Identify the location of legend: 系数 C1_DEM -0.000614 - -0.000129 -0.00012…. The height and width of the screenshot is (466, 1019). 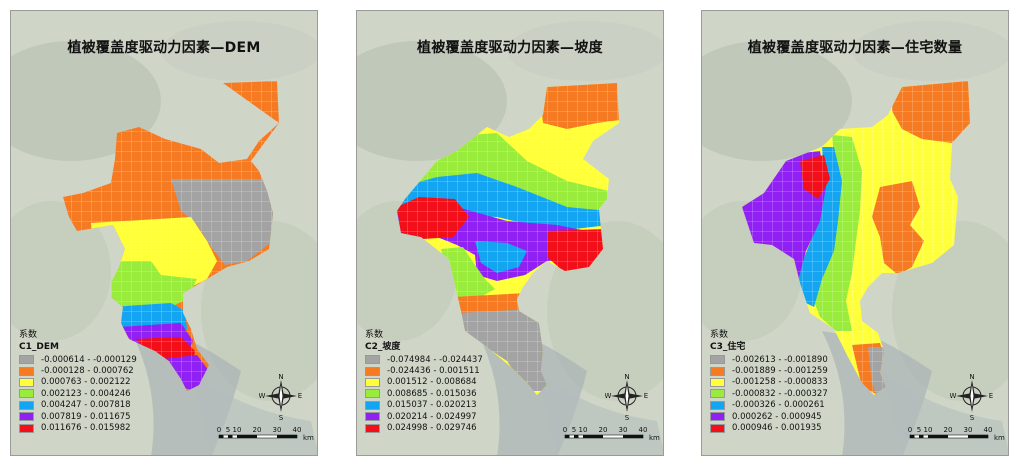
(78, 381).